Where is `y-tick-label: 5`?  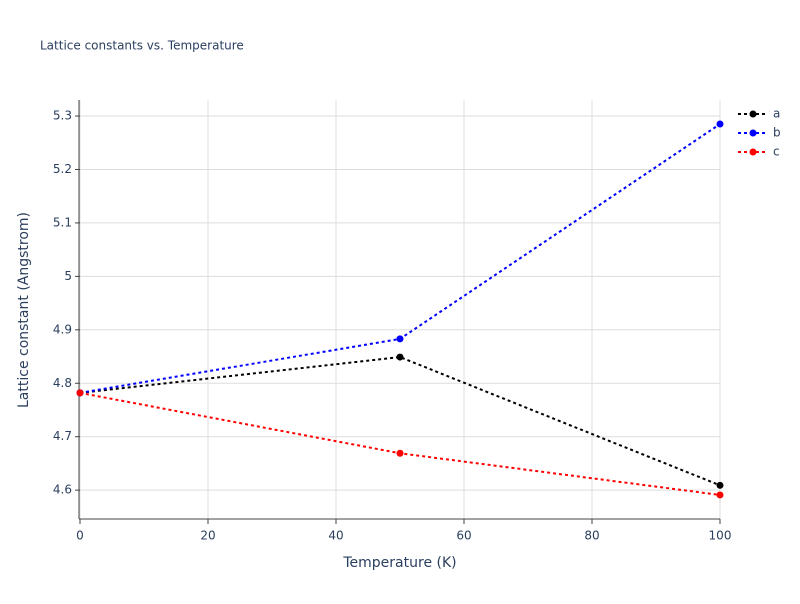
y-tick-label: 5 is located at coordinates (68, 276).